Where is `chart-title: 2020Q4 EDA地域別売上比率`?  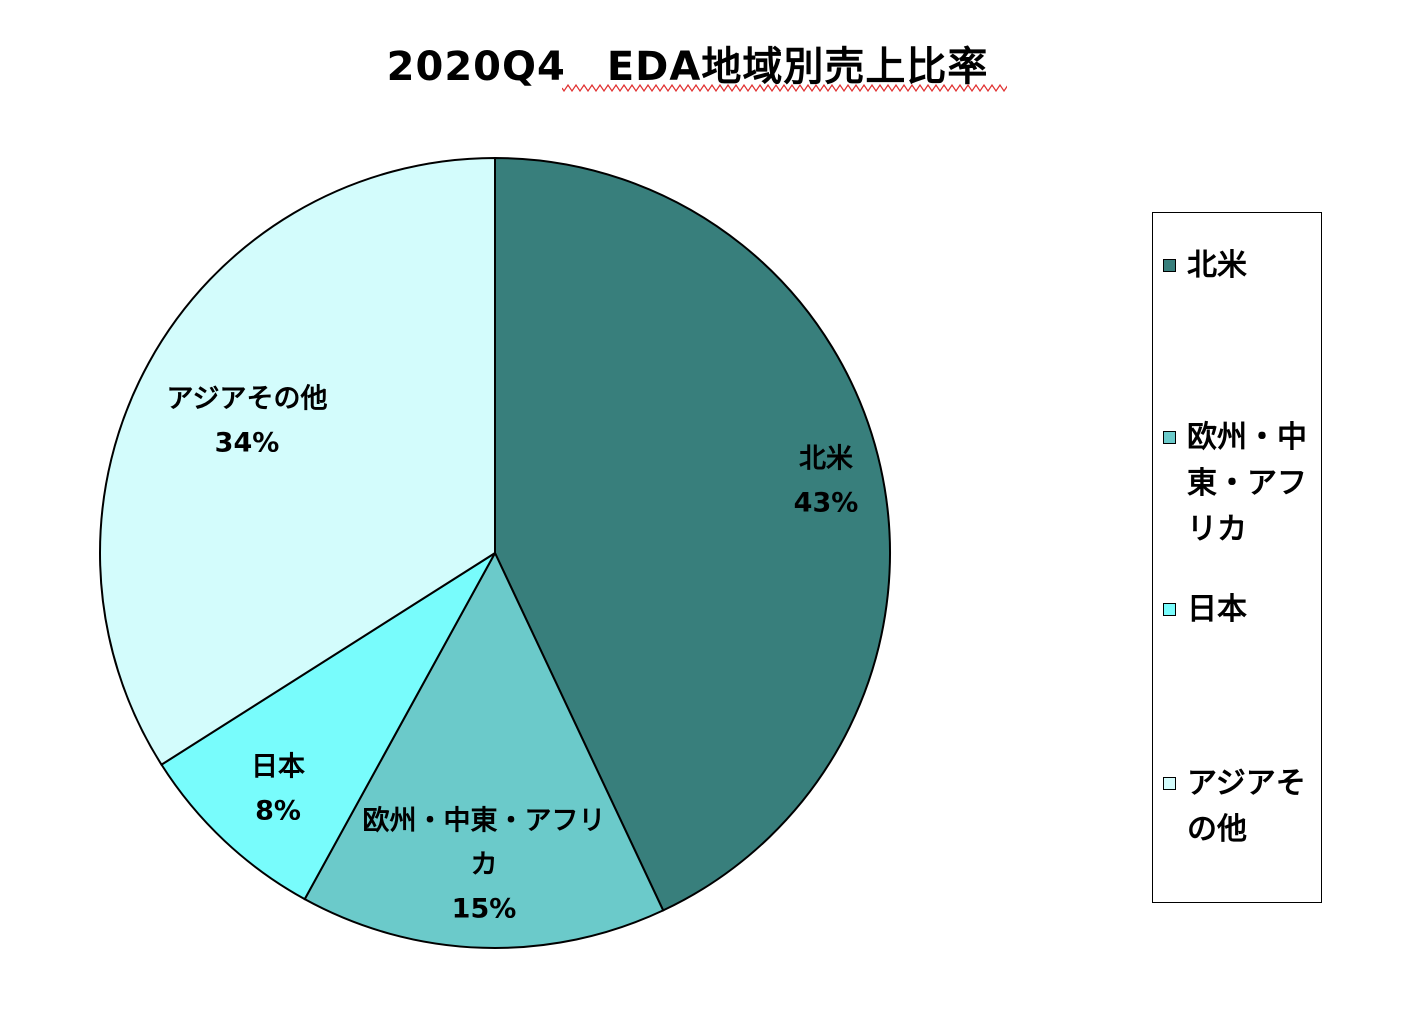 chart-title: 2020Q4 EDA地域別売上比率 is located at coordinates (687, 67).